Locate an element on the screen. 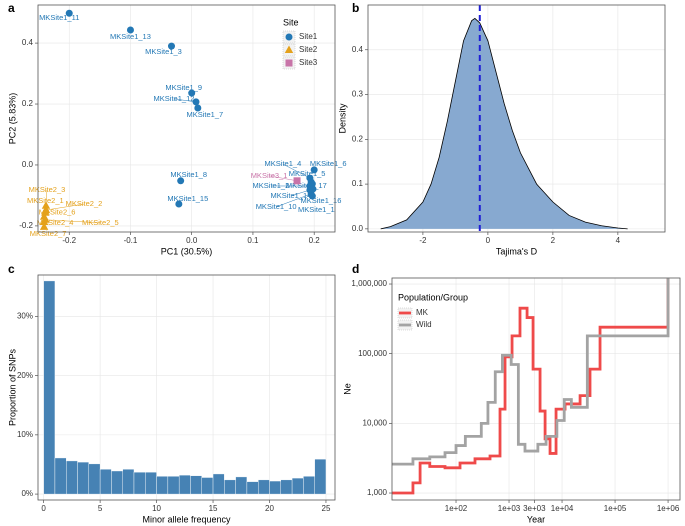 Image resolution: width=685 pixels, height=526 pixels. point-label: MKSite2_3 is located at coordinates (47, 189).